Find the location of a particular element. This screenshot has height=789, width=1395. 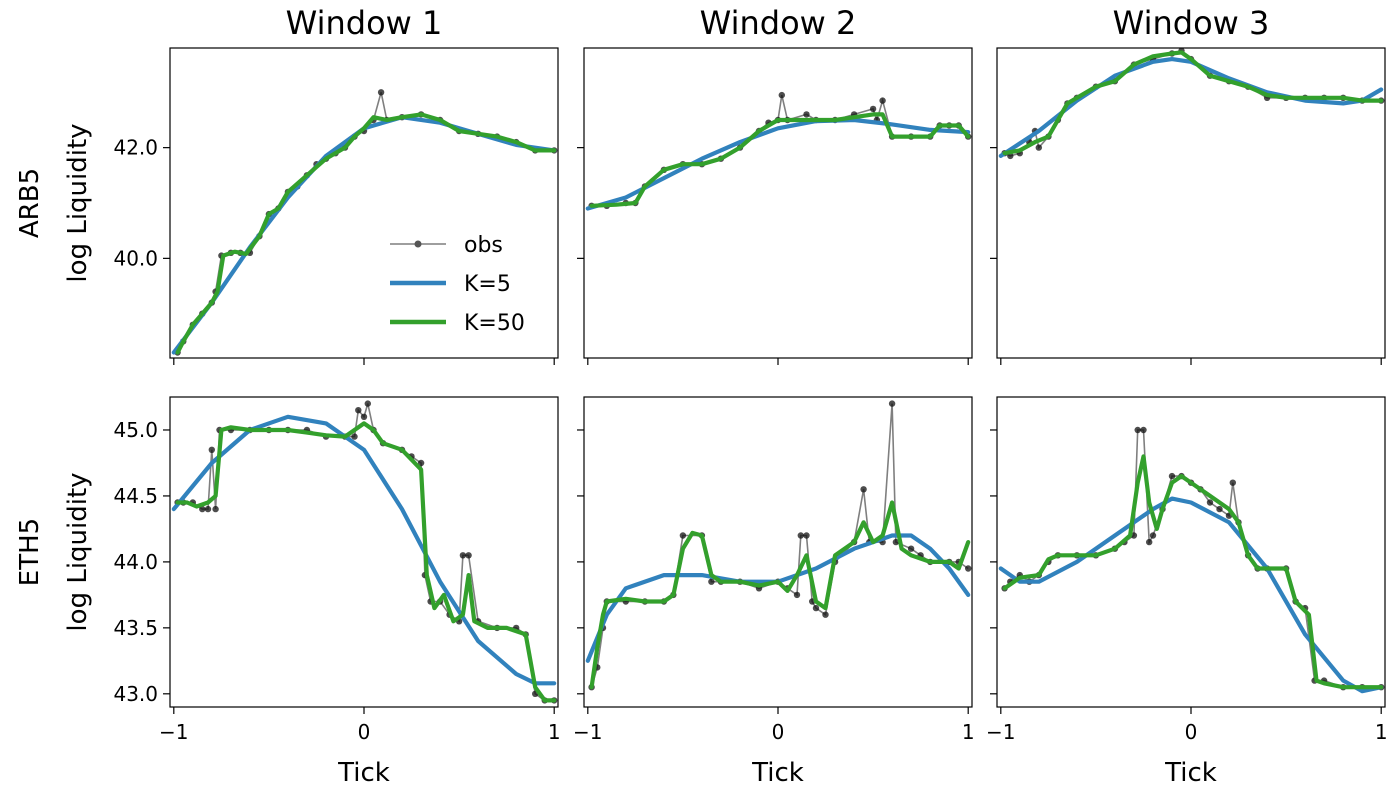

legend-label: obs is located at coordinates (483, 245).